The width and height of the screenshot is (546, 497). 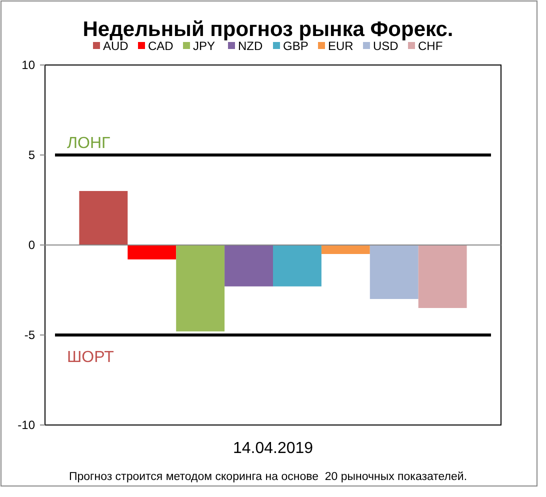 I want to click on legend-label: USD, so click(x=386, y=46).